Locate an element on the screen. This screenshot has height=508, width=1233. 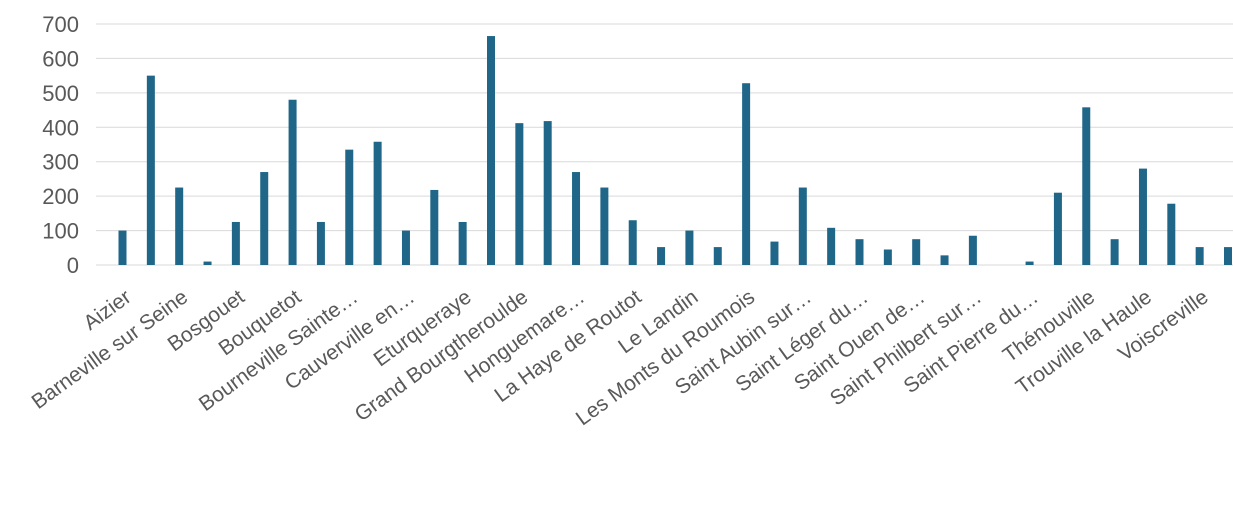
y-tick-label: 200 is located at coordinates (60, 196).